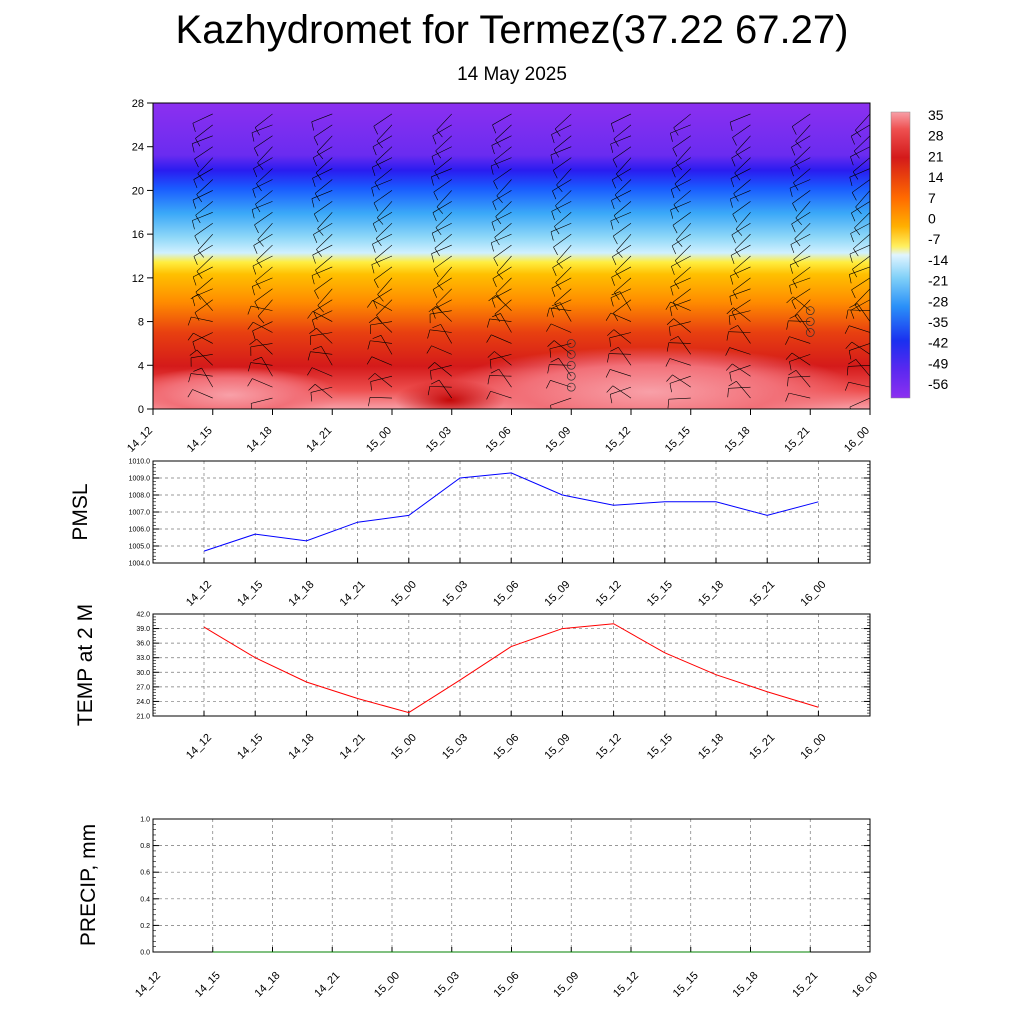 The width and height of the screenshot is (1024, 1024). What do you see at coordinates (711, 747) in the screenshot?
I see `x-tick-label: 15_18` at bounding box center [711, 747].